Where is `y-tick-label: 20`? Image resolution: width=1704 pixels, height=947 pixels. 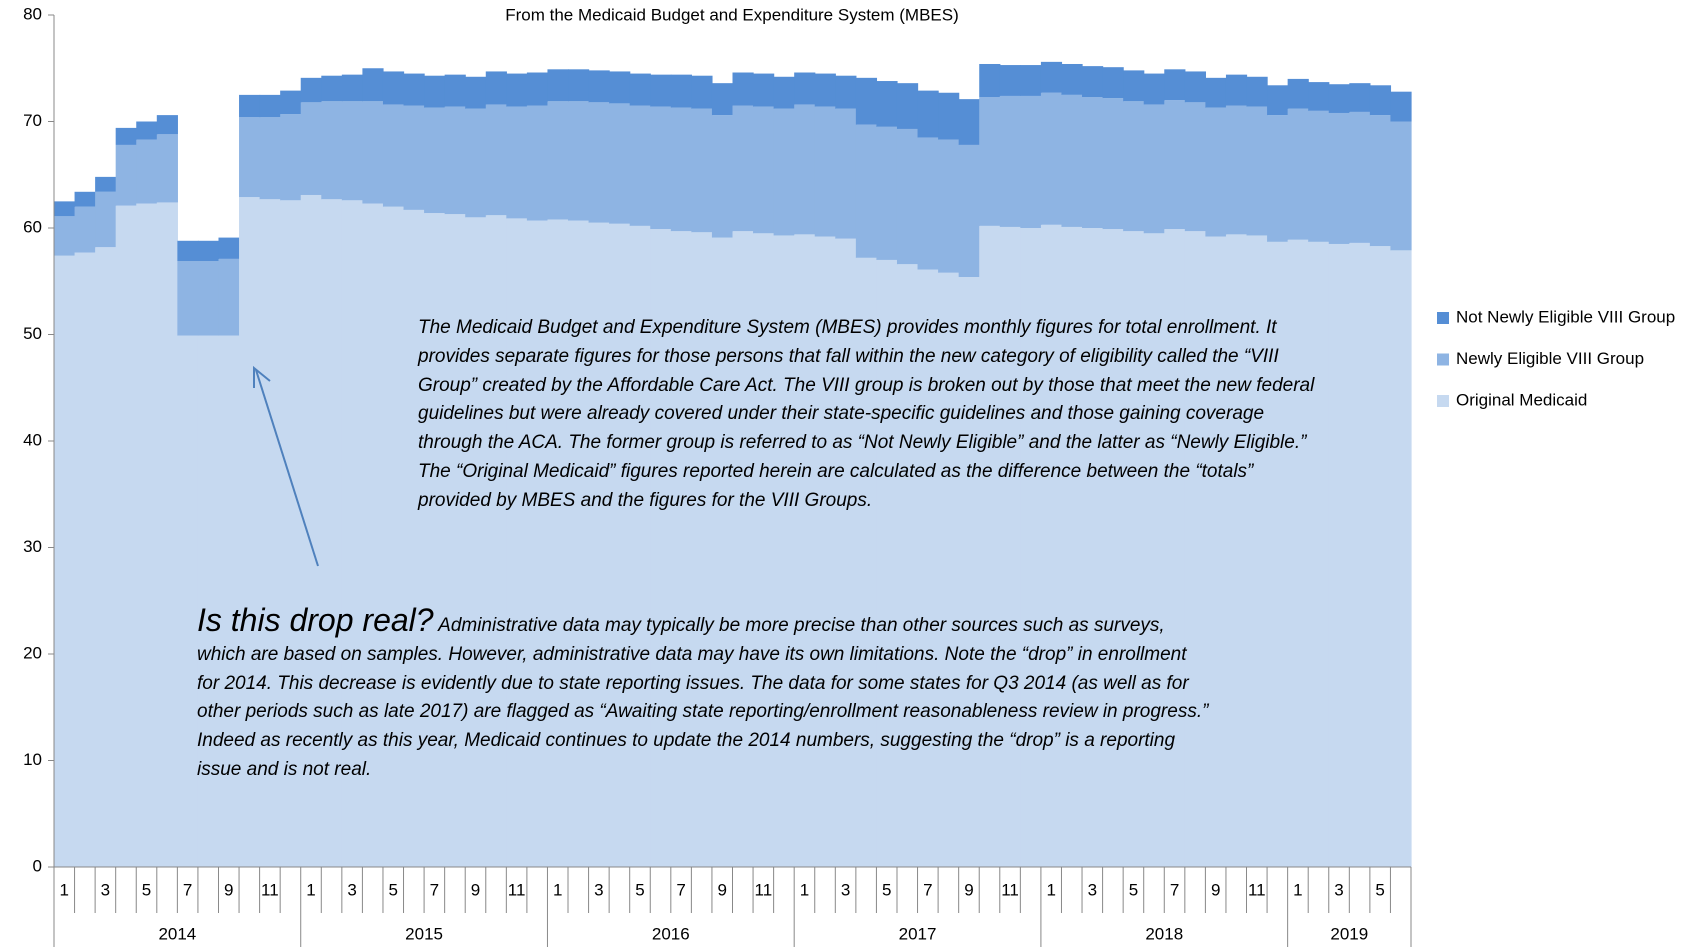 y-tick-label: 20 is located at coordinates (32, 652).